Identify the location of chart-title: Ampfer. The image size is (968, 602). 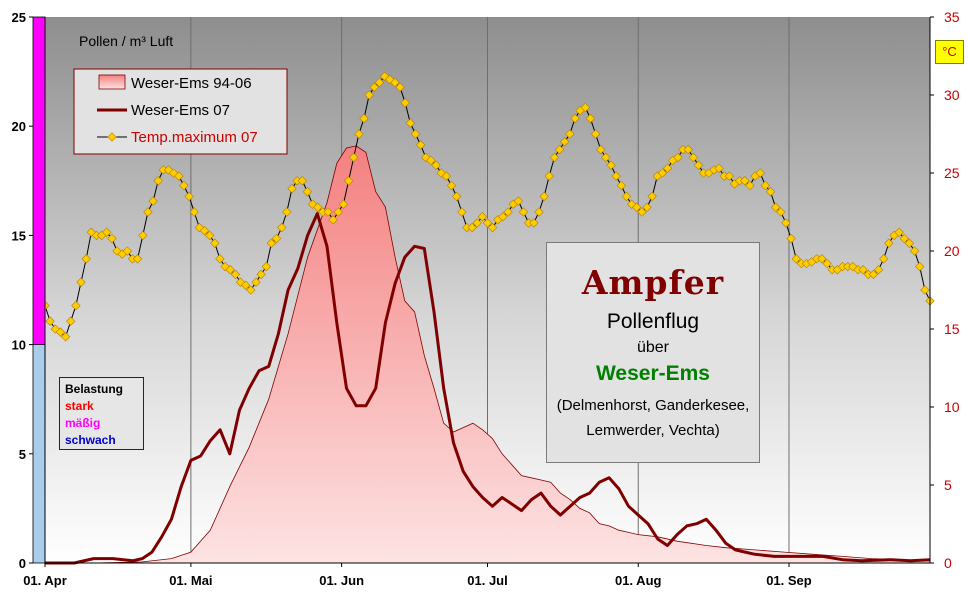
(653, 282).